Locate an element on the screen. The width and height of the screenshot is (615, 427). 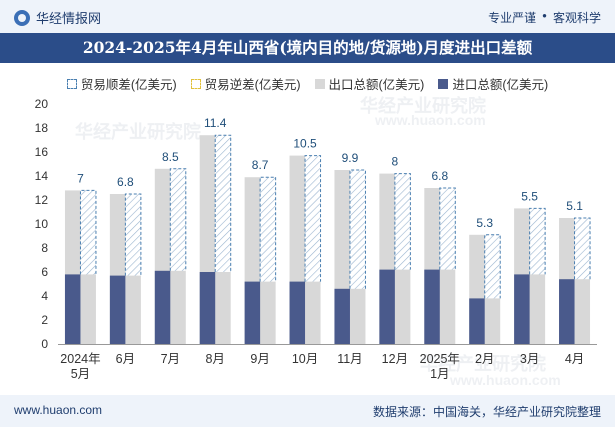
y-tick-label: 18 is located at coordinates (42, 128).